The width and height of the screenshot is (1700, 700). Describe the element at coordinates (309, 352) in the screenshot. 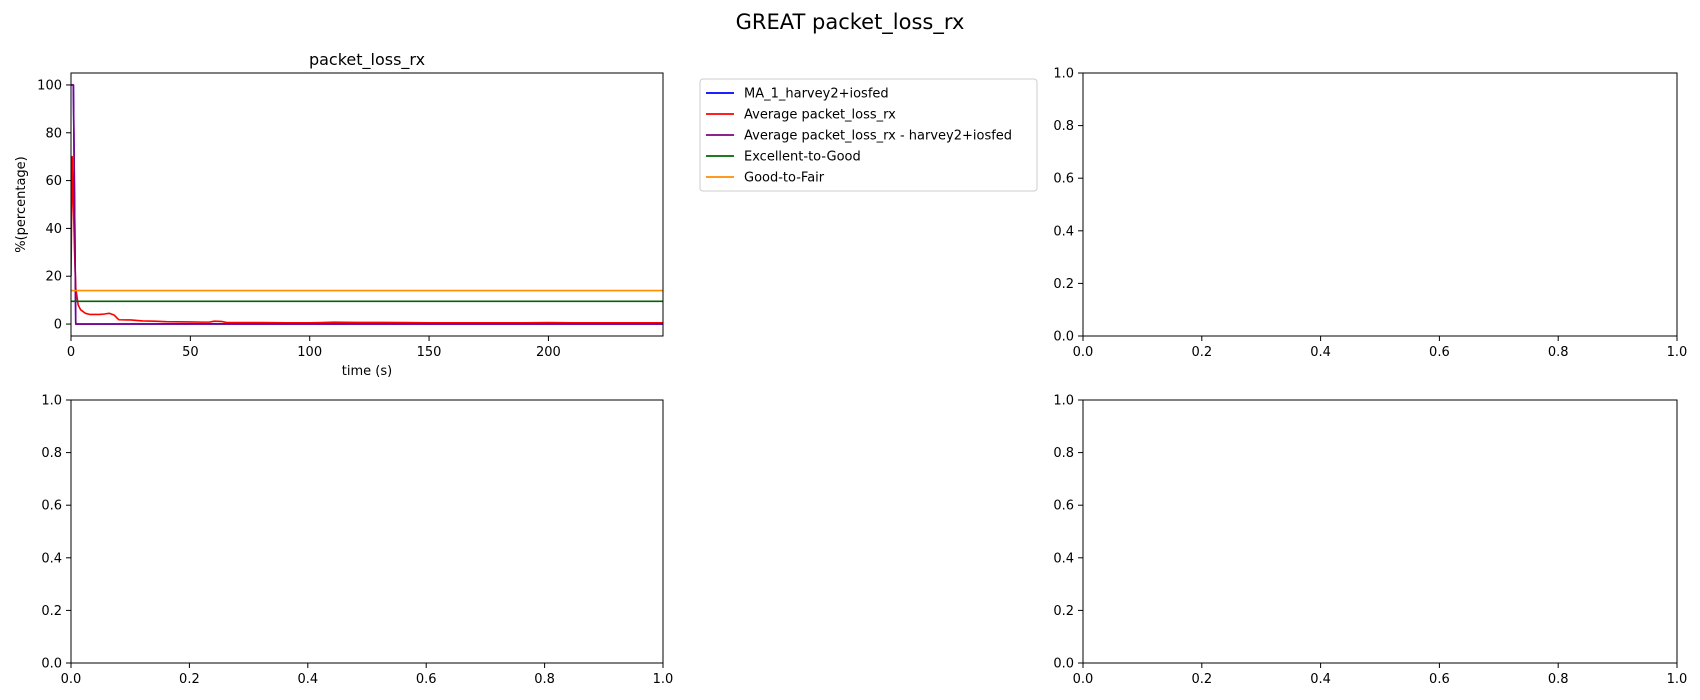

I see `x-tick-label: 100` at that location.